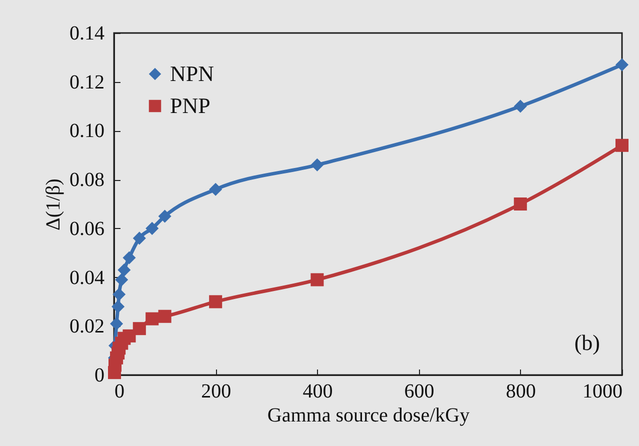 The width and height of the screenshot is (639, 446). What do you see at coordinates (87, 180) in the screenshot?
I see `y-tick-label: 0.08` at bounding box center [87, 180].